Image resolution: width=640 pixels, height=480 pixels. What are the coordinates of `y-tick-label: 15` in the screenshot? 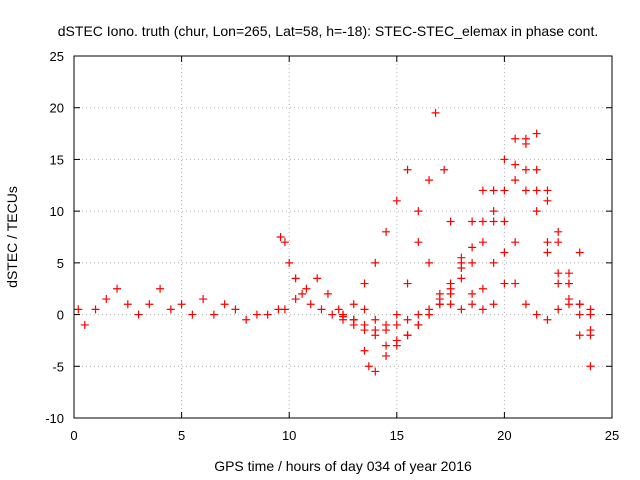 It's located at (57, 159).